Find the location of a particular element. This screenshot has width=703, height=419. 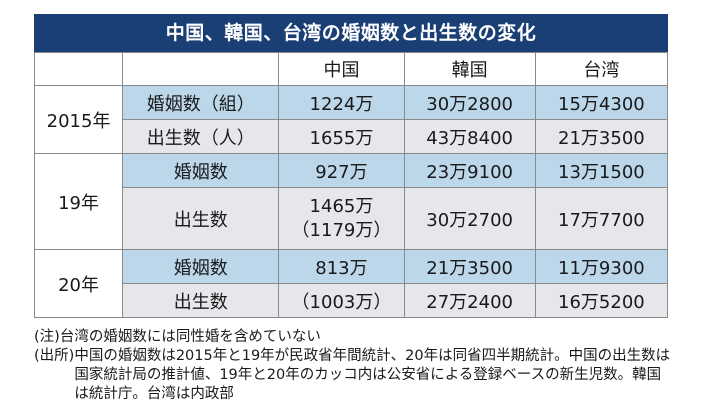

header-korea: 韓国 is located at coordinates (469, 69).